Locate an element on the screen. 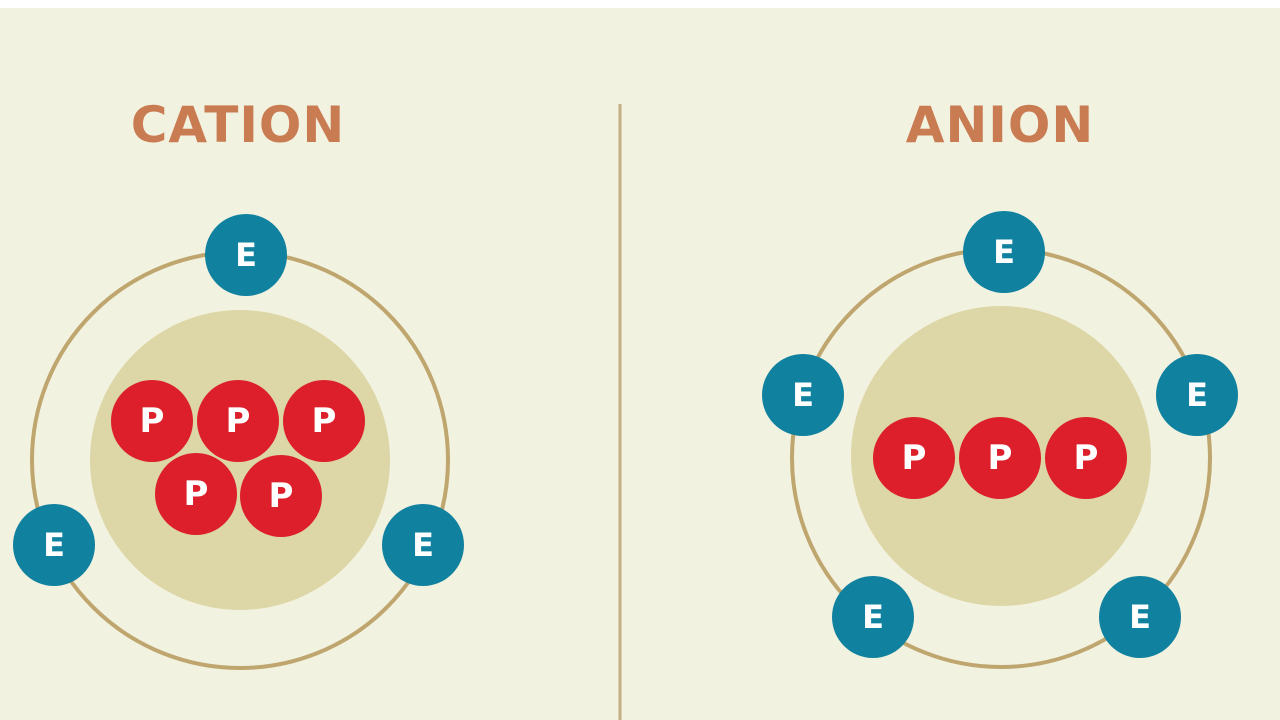 Image resolution: width=1280 pixels, height=720 pixels. cation-title: CATION is located at coordinates (238, 125).